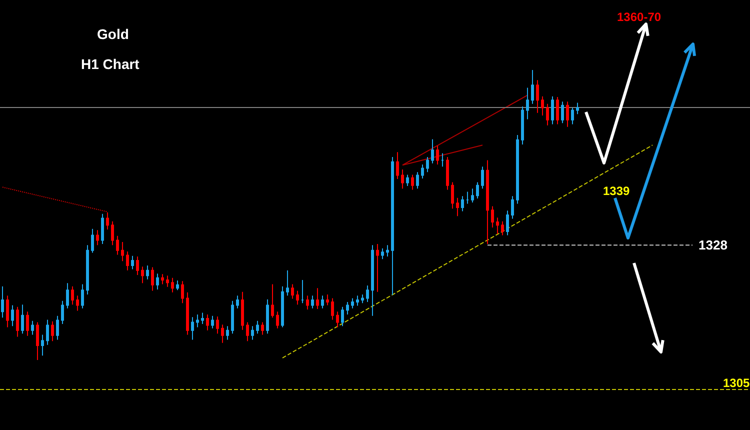 The height and width of the screenshot is (430, 750). I want to click on chart-subtitle: H1 Chart, so click(110, 64).